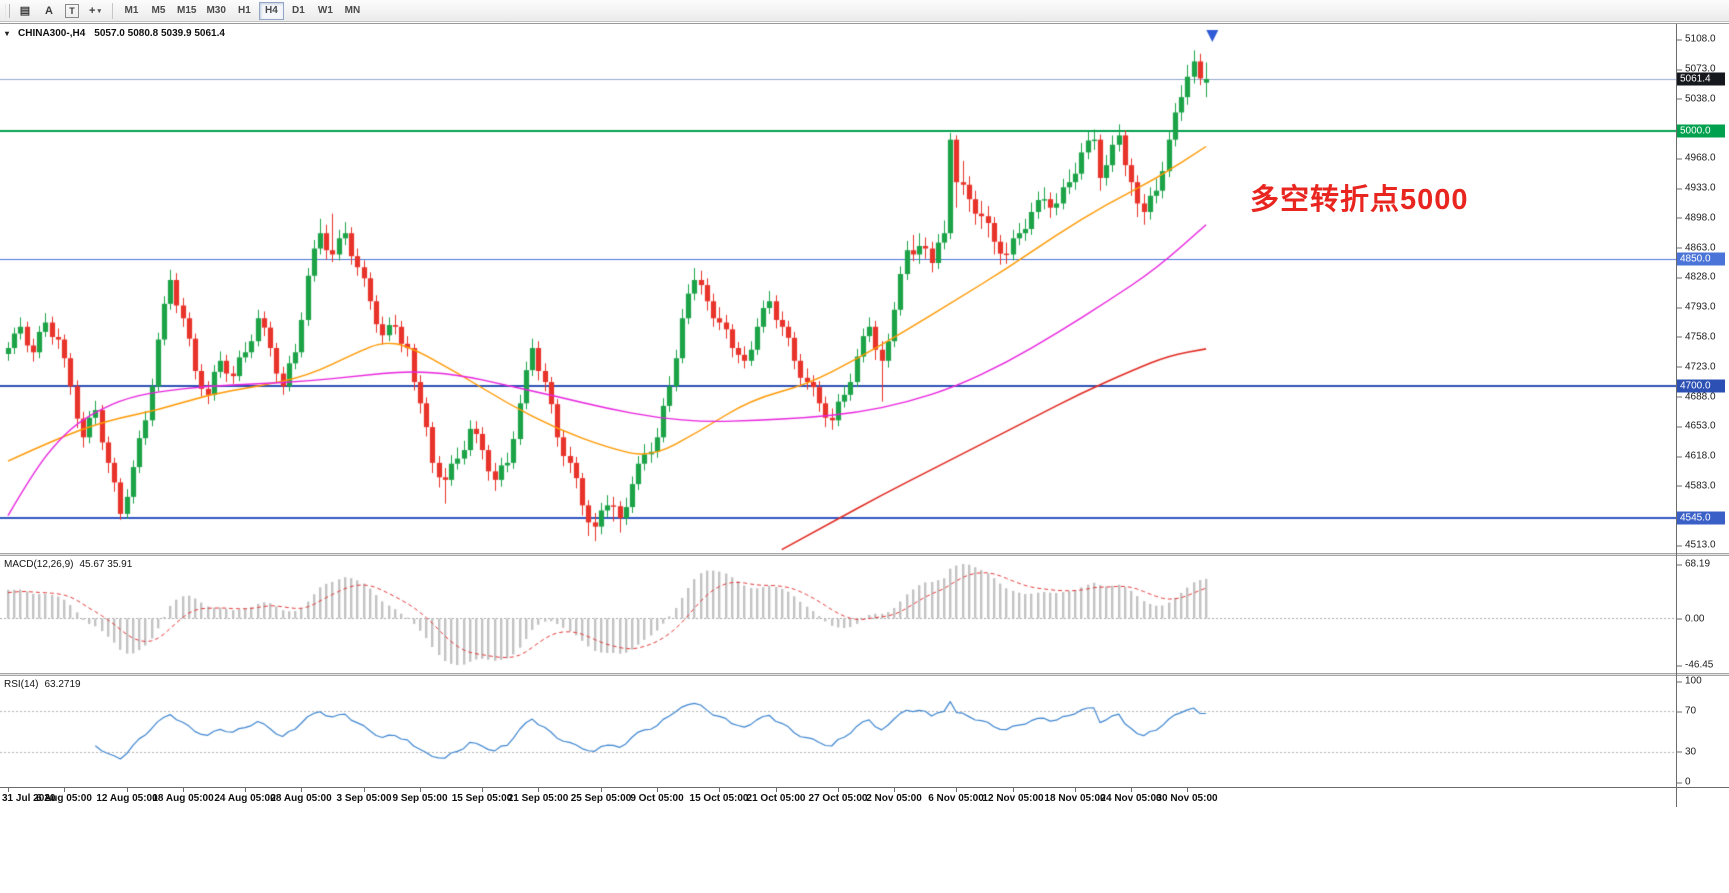  Describe the element at coordinates (776, 798) in the screenshot. I see `time-axis-label: 21 Oct 05:00` at that location.